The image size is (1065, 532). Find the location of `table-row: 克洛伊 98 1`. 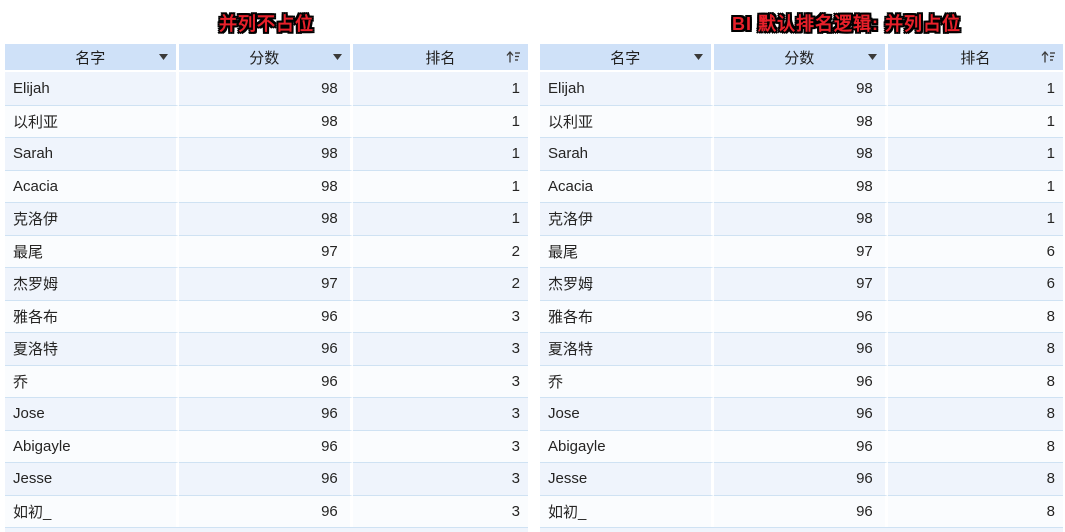

table-row: 克洛伊 98 1 is located at coordinates (801, 218).